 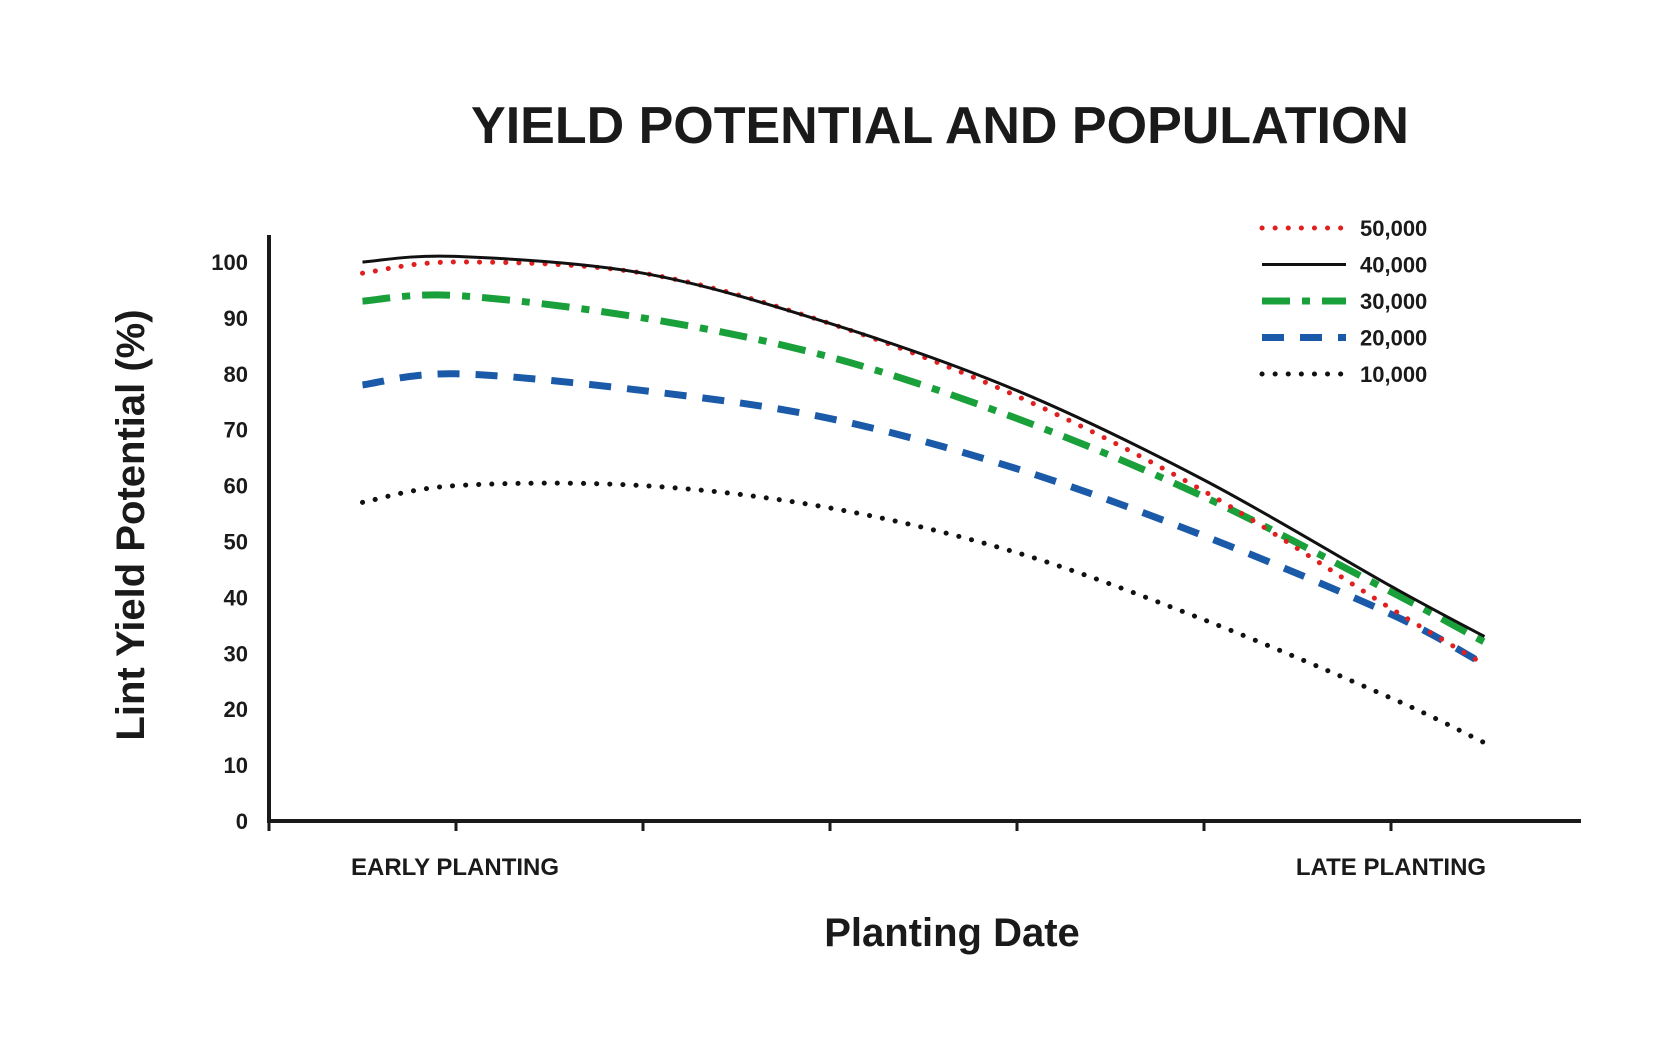 What do you see at coordinates (229, 262) in the screenshot?
I see `y-tick-label: 100` at bounding box center [229, 262].